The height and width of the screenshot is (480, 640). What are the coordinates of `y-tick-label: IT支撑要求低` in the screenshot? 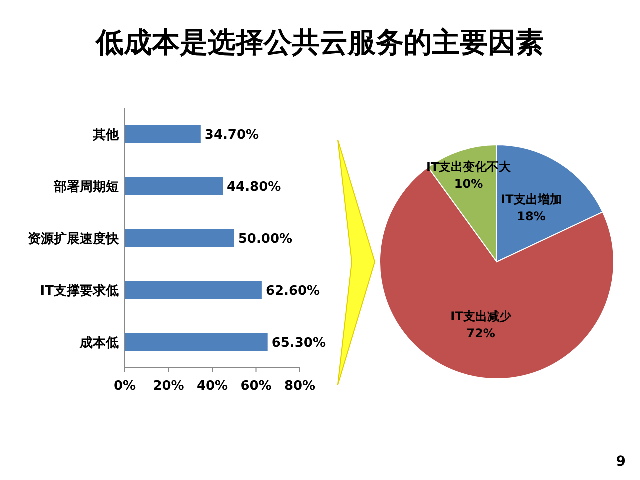 It's located at (79, 291).